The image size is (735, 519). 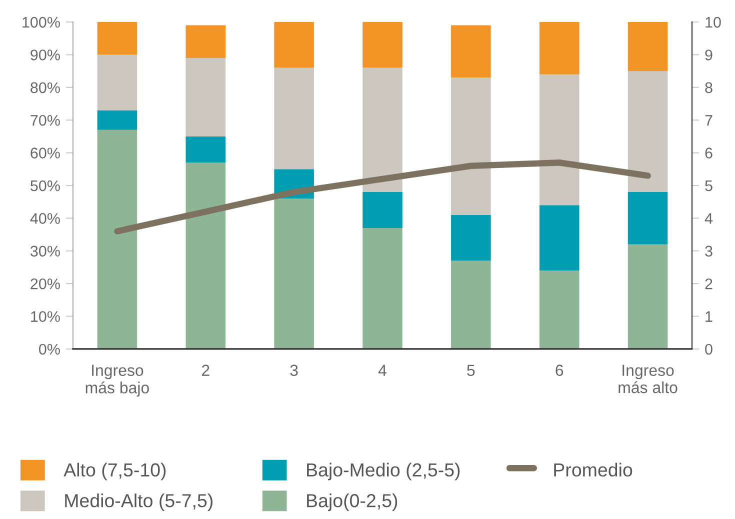 I want to click on y2-tick-label: 1, so click(x=709, y=316).